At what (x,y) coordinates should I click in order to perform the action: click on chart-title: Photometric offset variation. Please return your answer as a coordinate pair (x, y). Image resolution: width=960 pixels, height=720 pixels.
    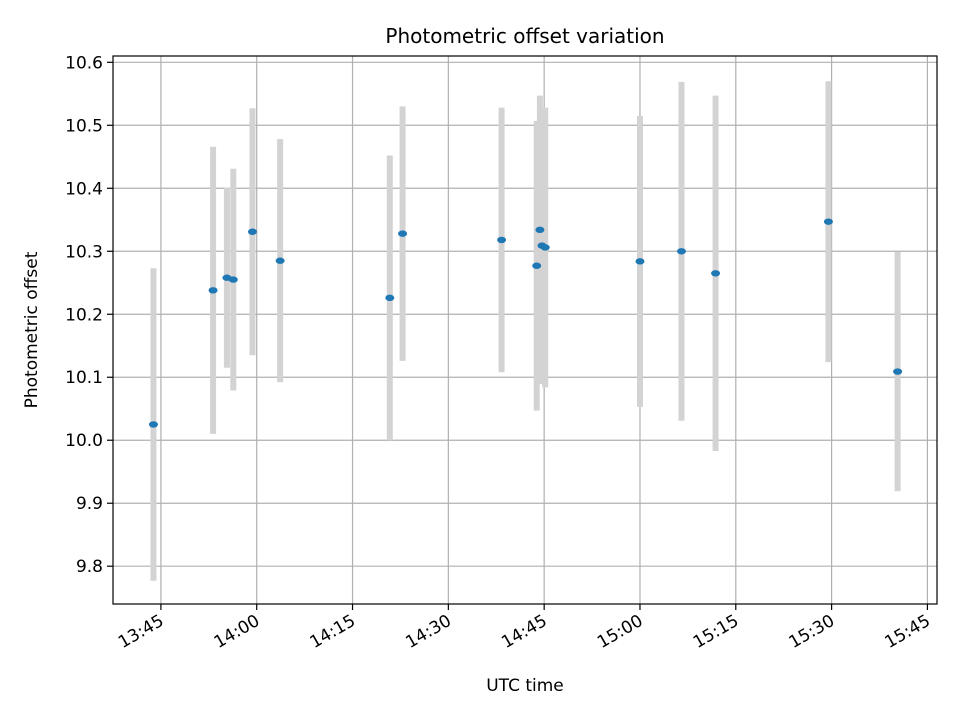
    Looking at the image, I should click on (524, 36).